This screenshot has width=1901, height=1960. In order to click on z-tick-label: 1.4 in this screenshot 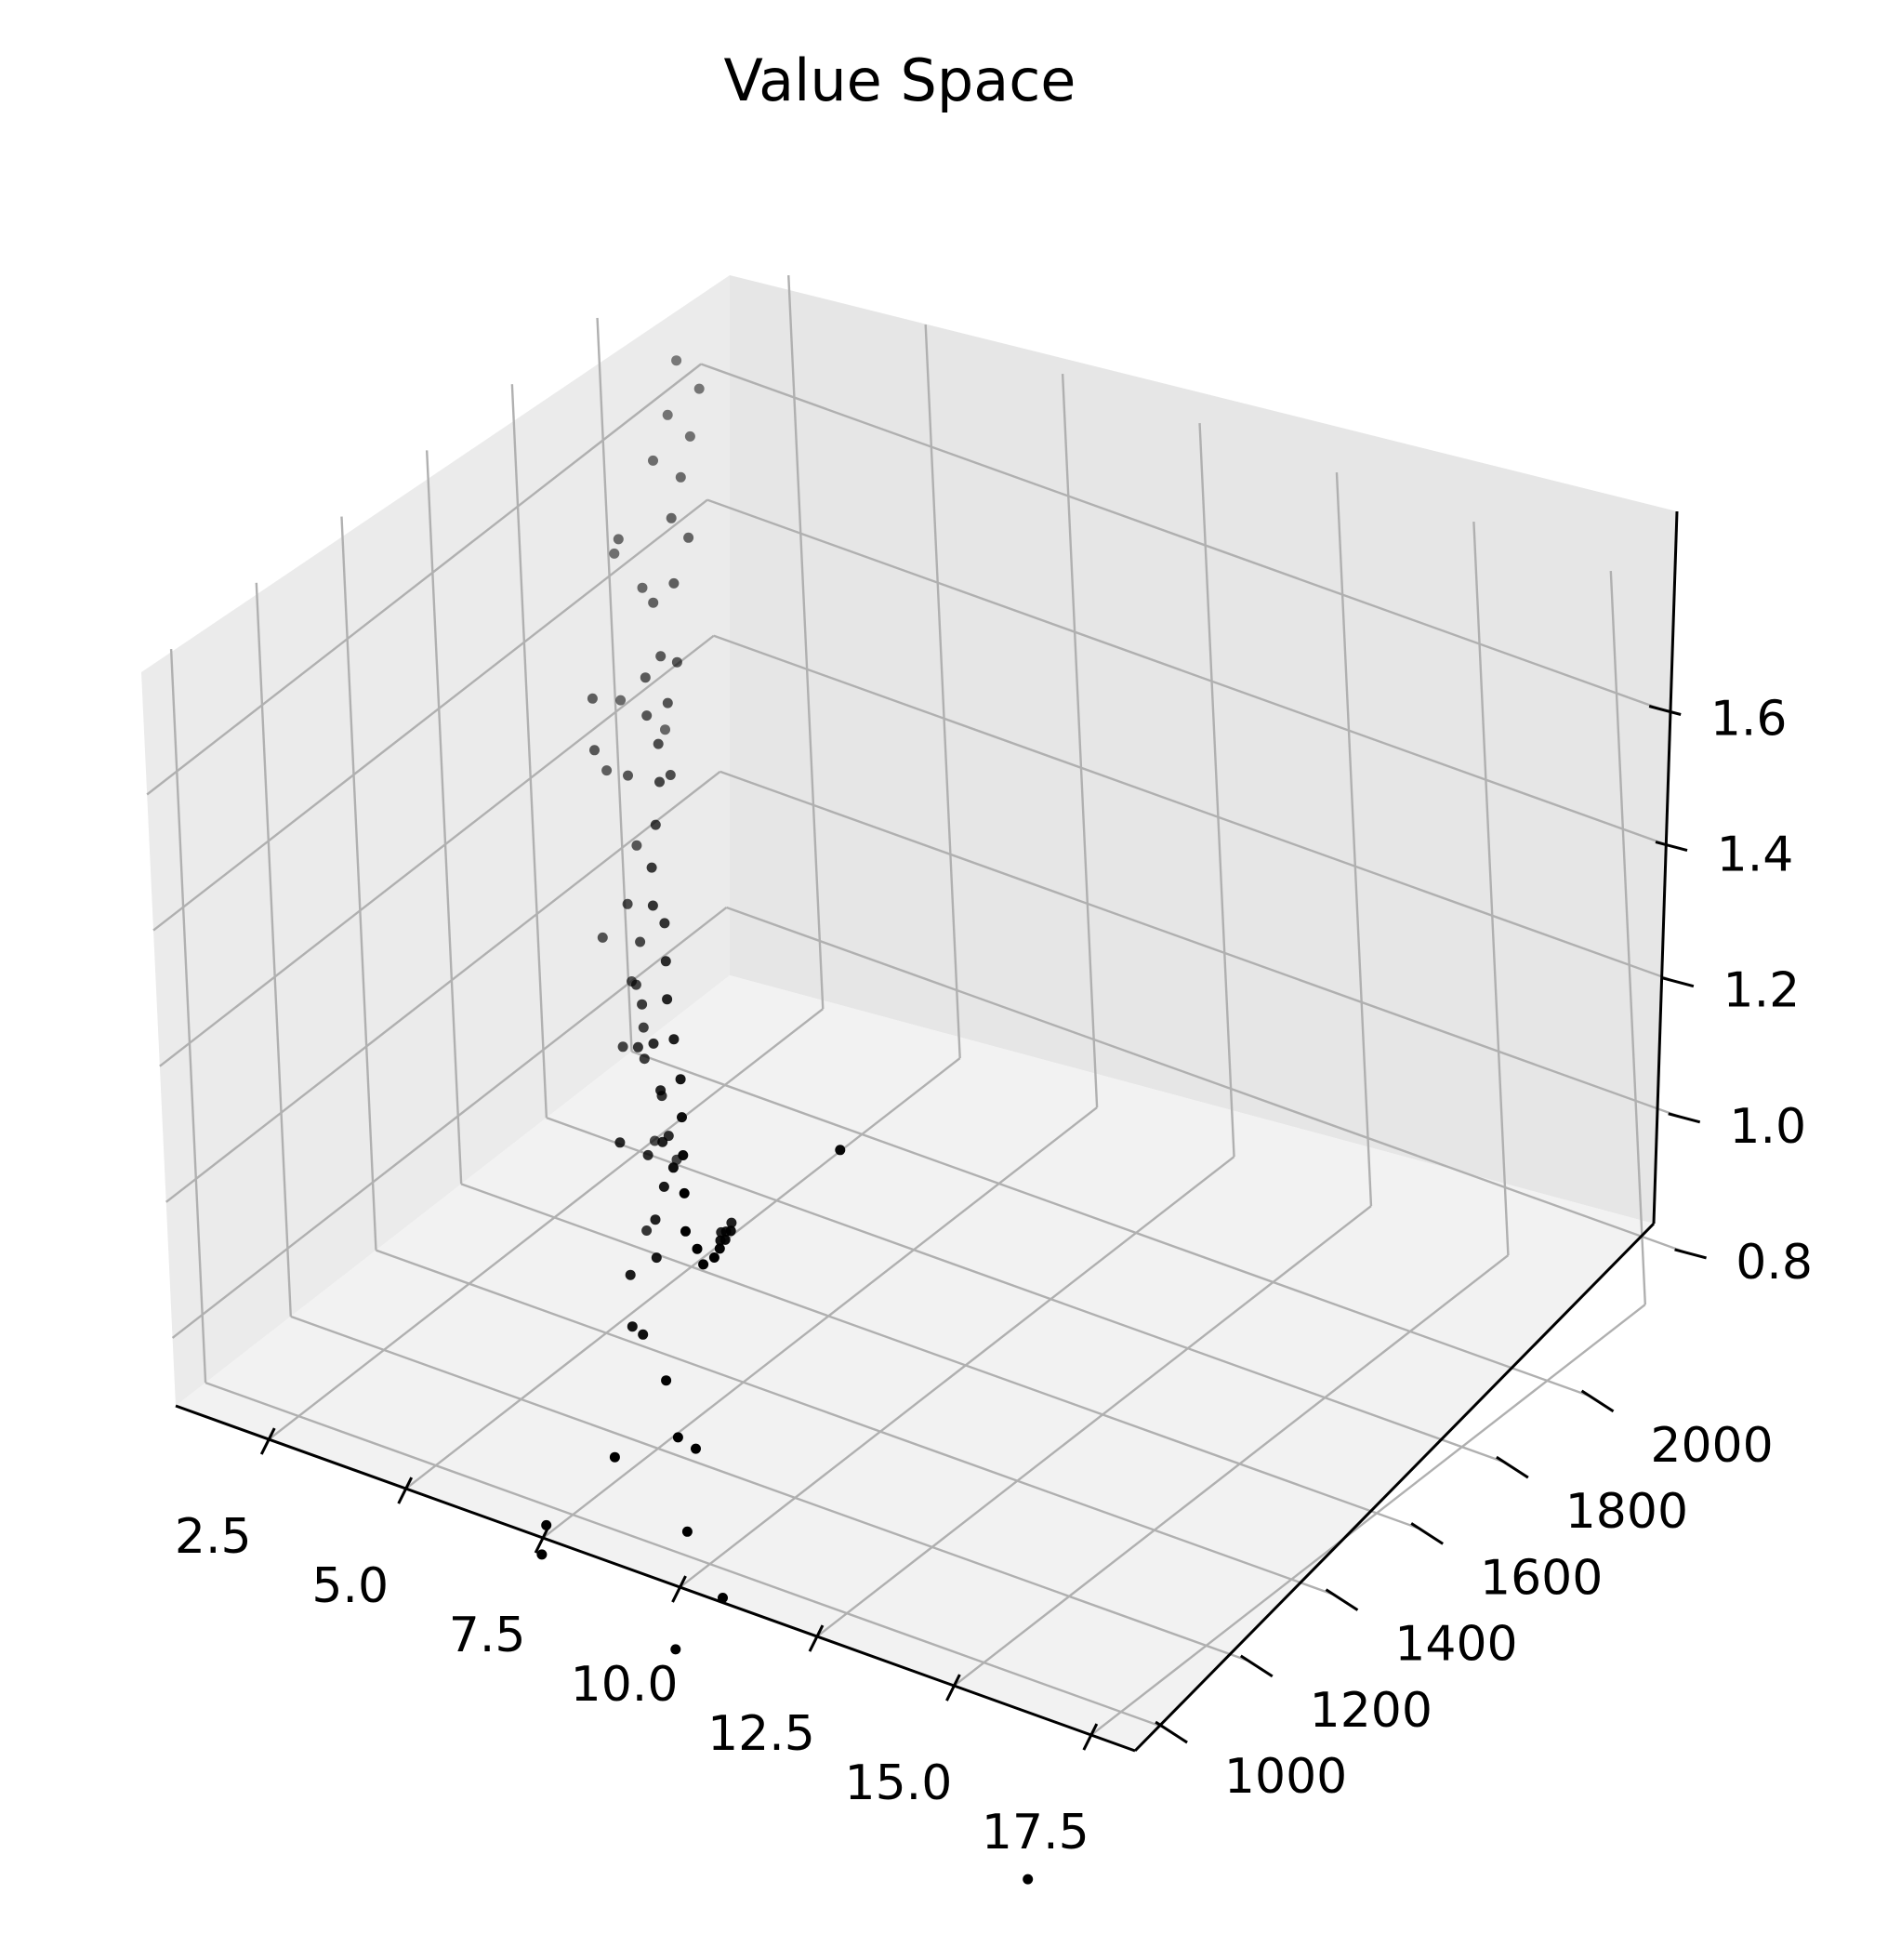, I will do `click(1755, 855)`.